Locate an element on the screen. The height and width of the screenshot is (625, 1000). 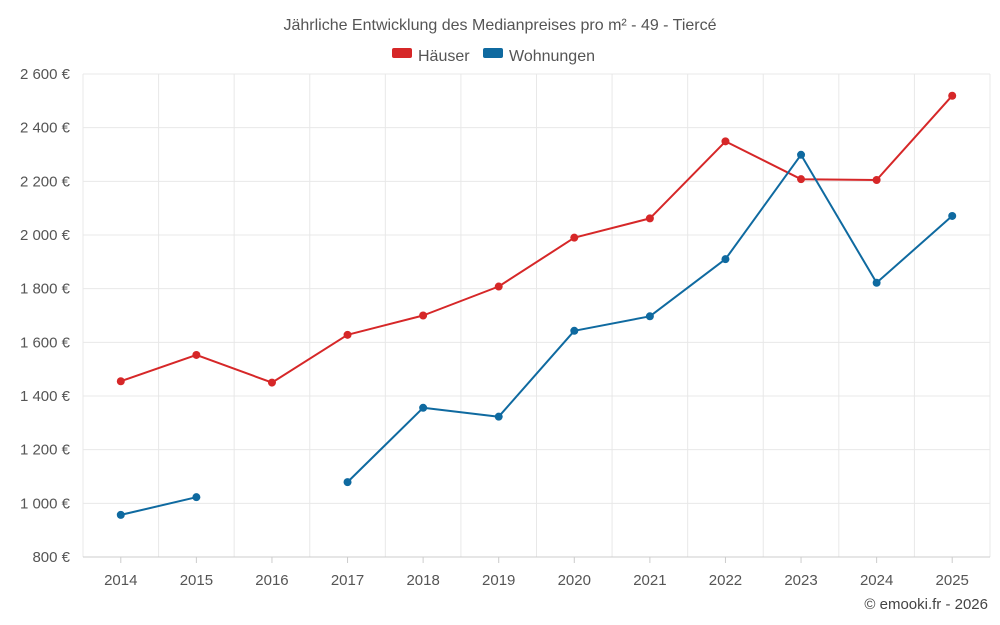
legend-label-wohnungen: Wohnungen is located at coordinates (552, 56).